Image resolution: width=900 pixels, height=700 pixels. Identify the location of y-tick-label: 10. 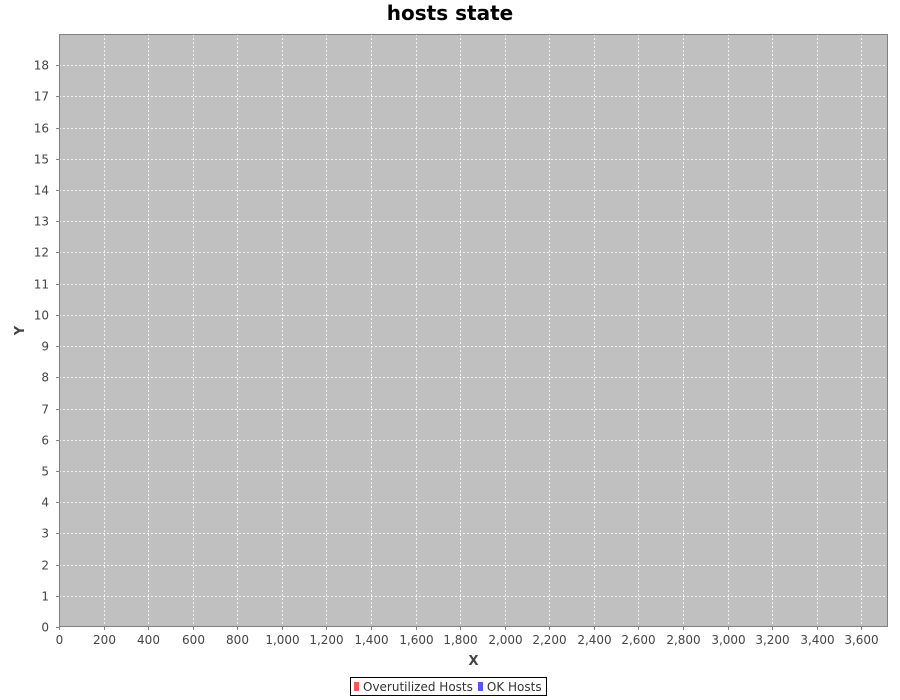
(41, 316).